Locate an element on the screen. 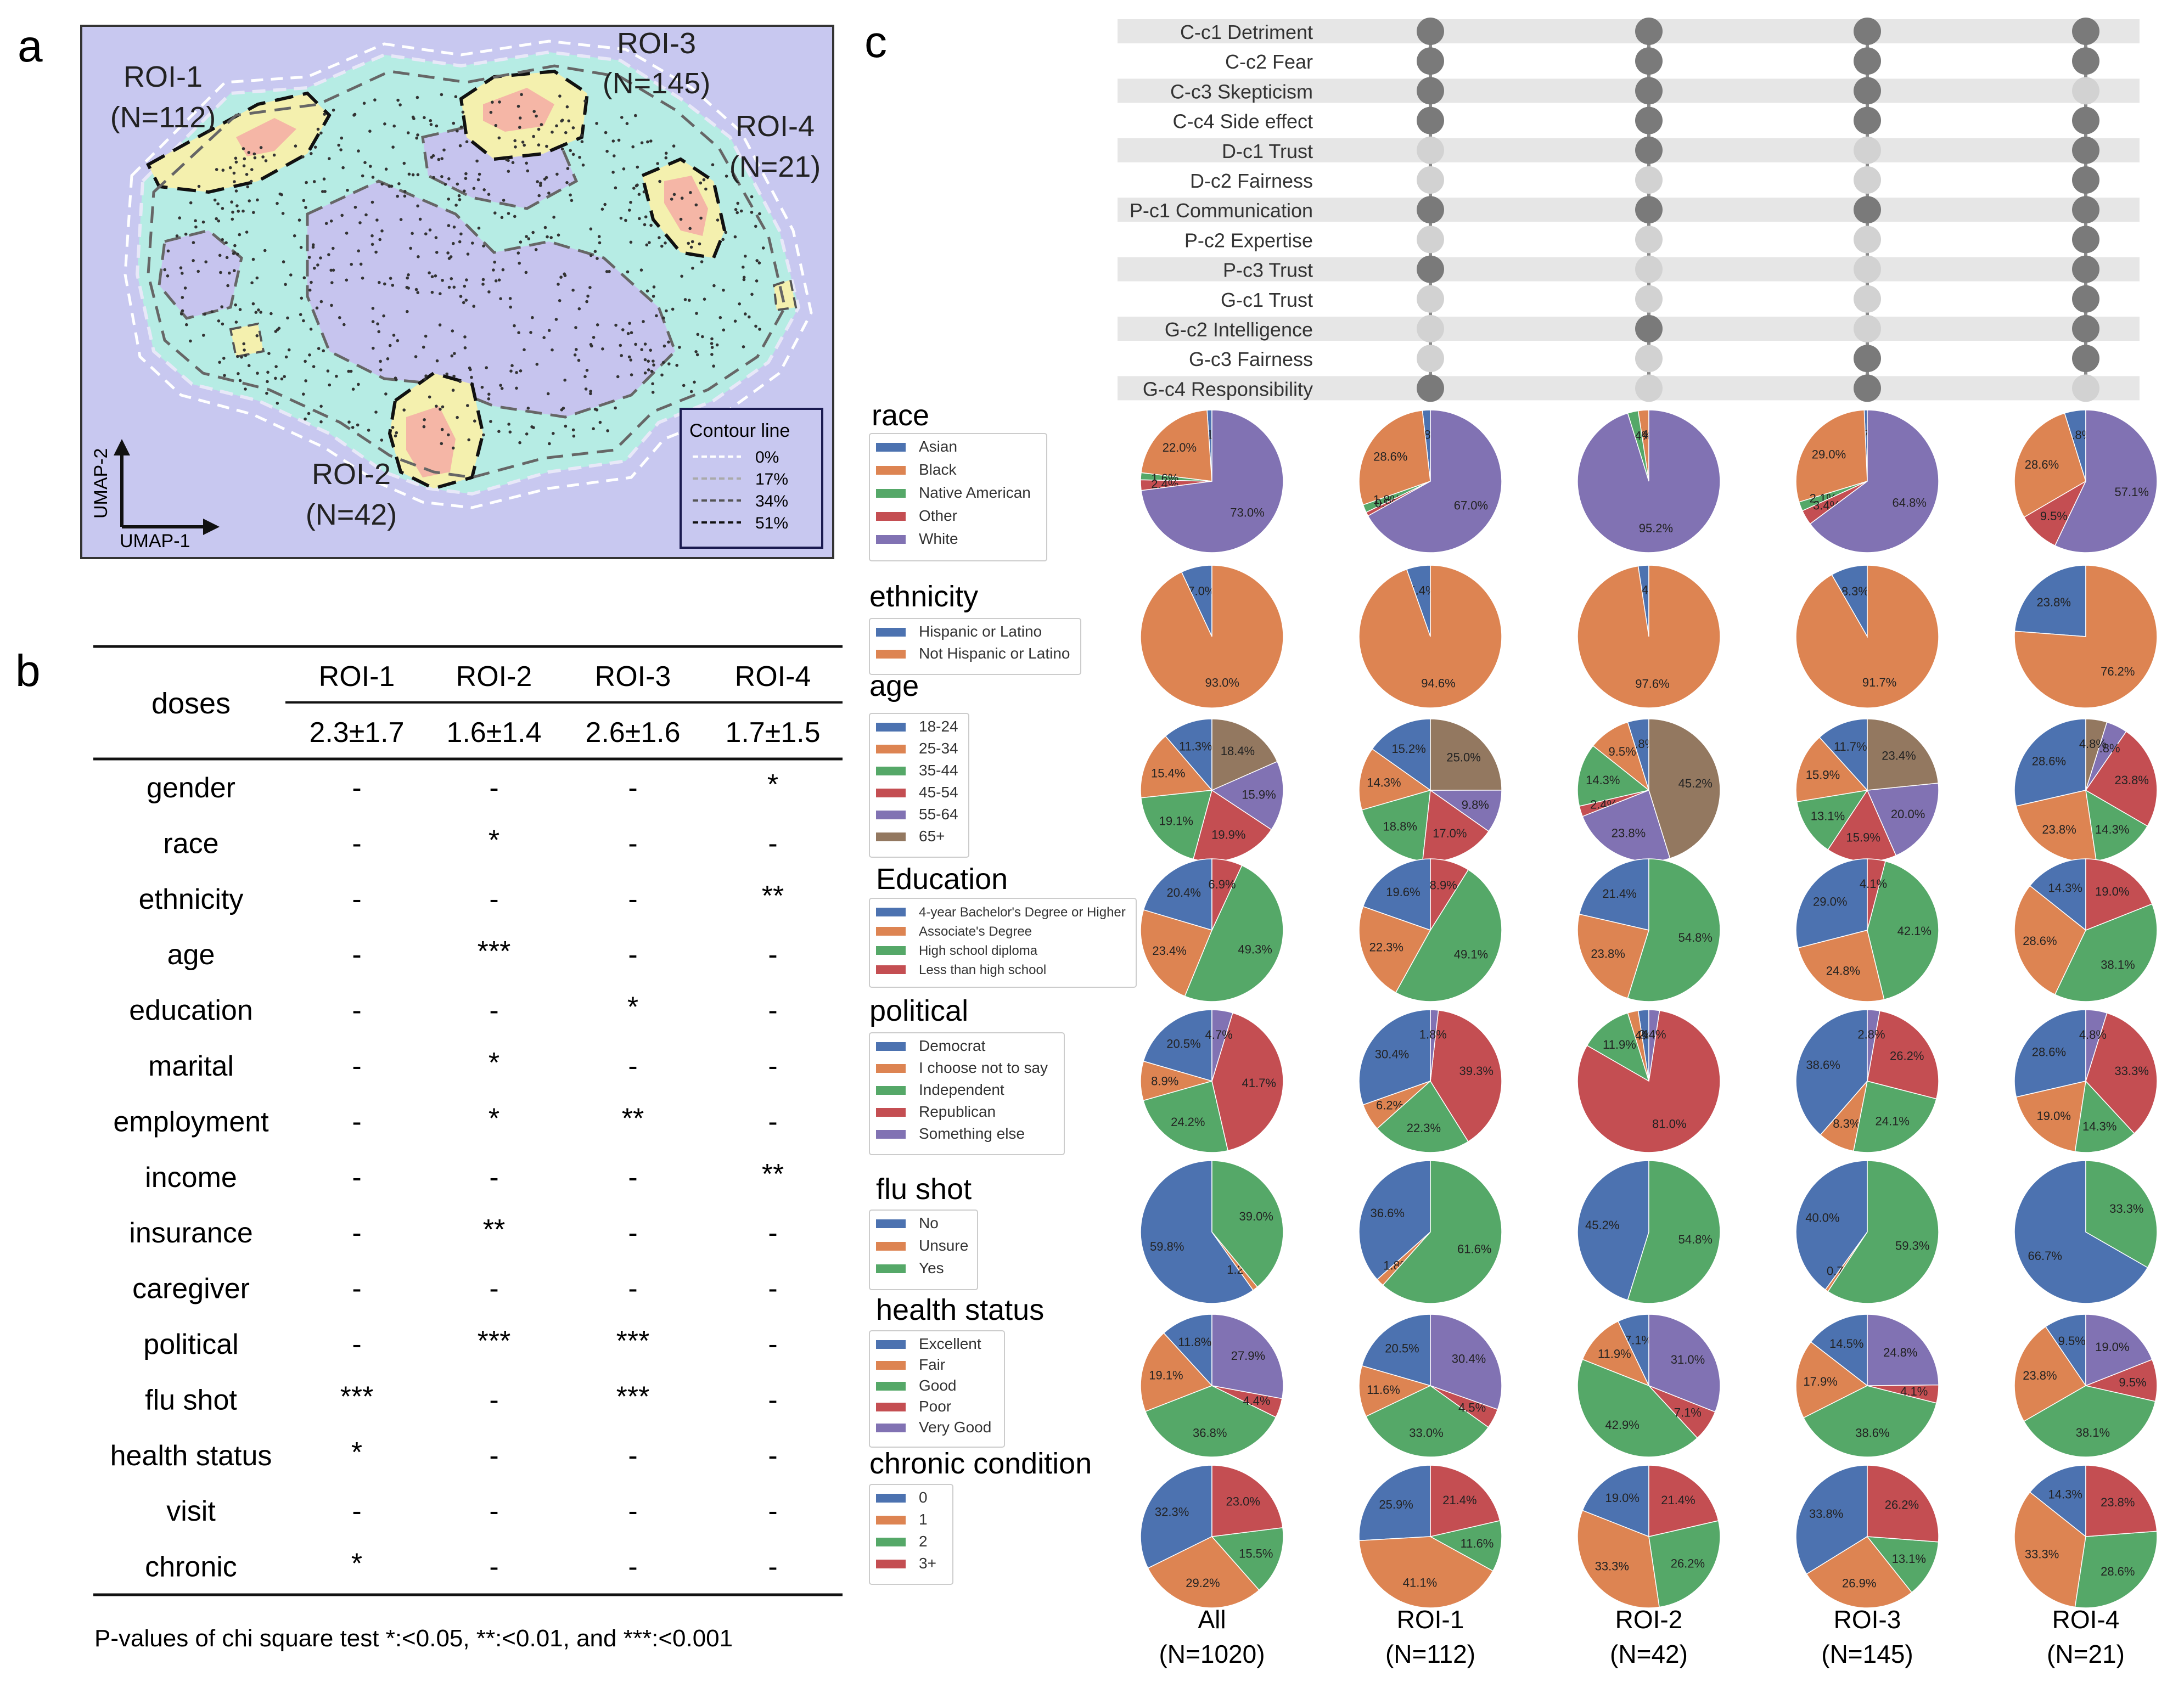 The height and width of the screenshot is (1682, 2184). legend-entry: 45-54 is located at coordinates (938, 792).